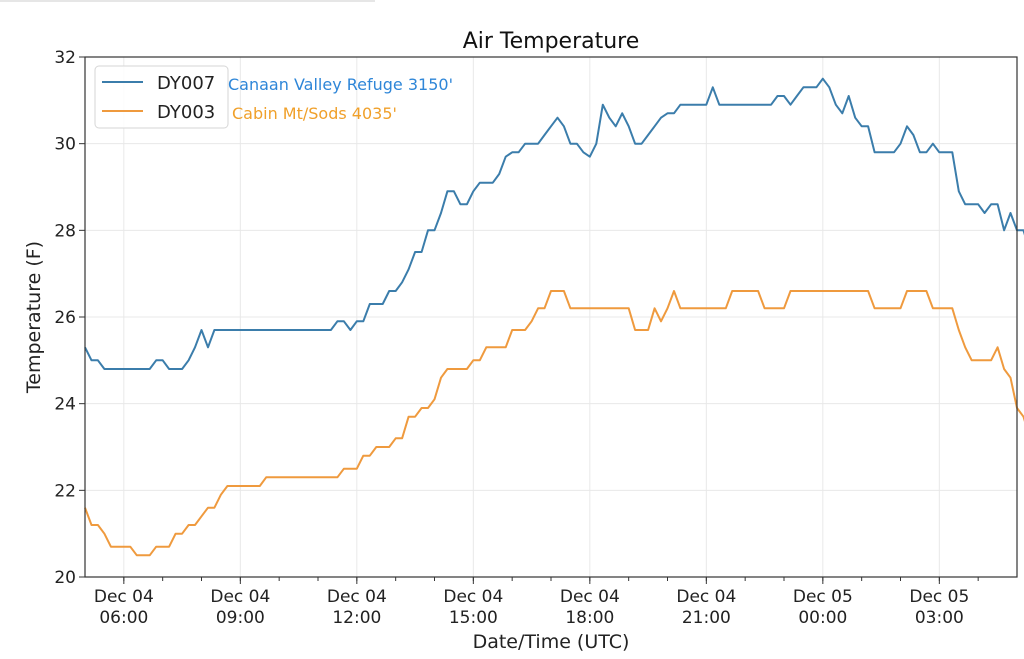 Image resolution: width=1024 pixels, height=659 pixels. Describe the element at coordinates (65, 318) in the screenshot. I see `y-tick-label: 26` at that location.